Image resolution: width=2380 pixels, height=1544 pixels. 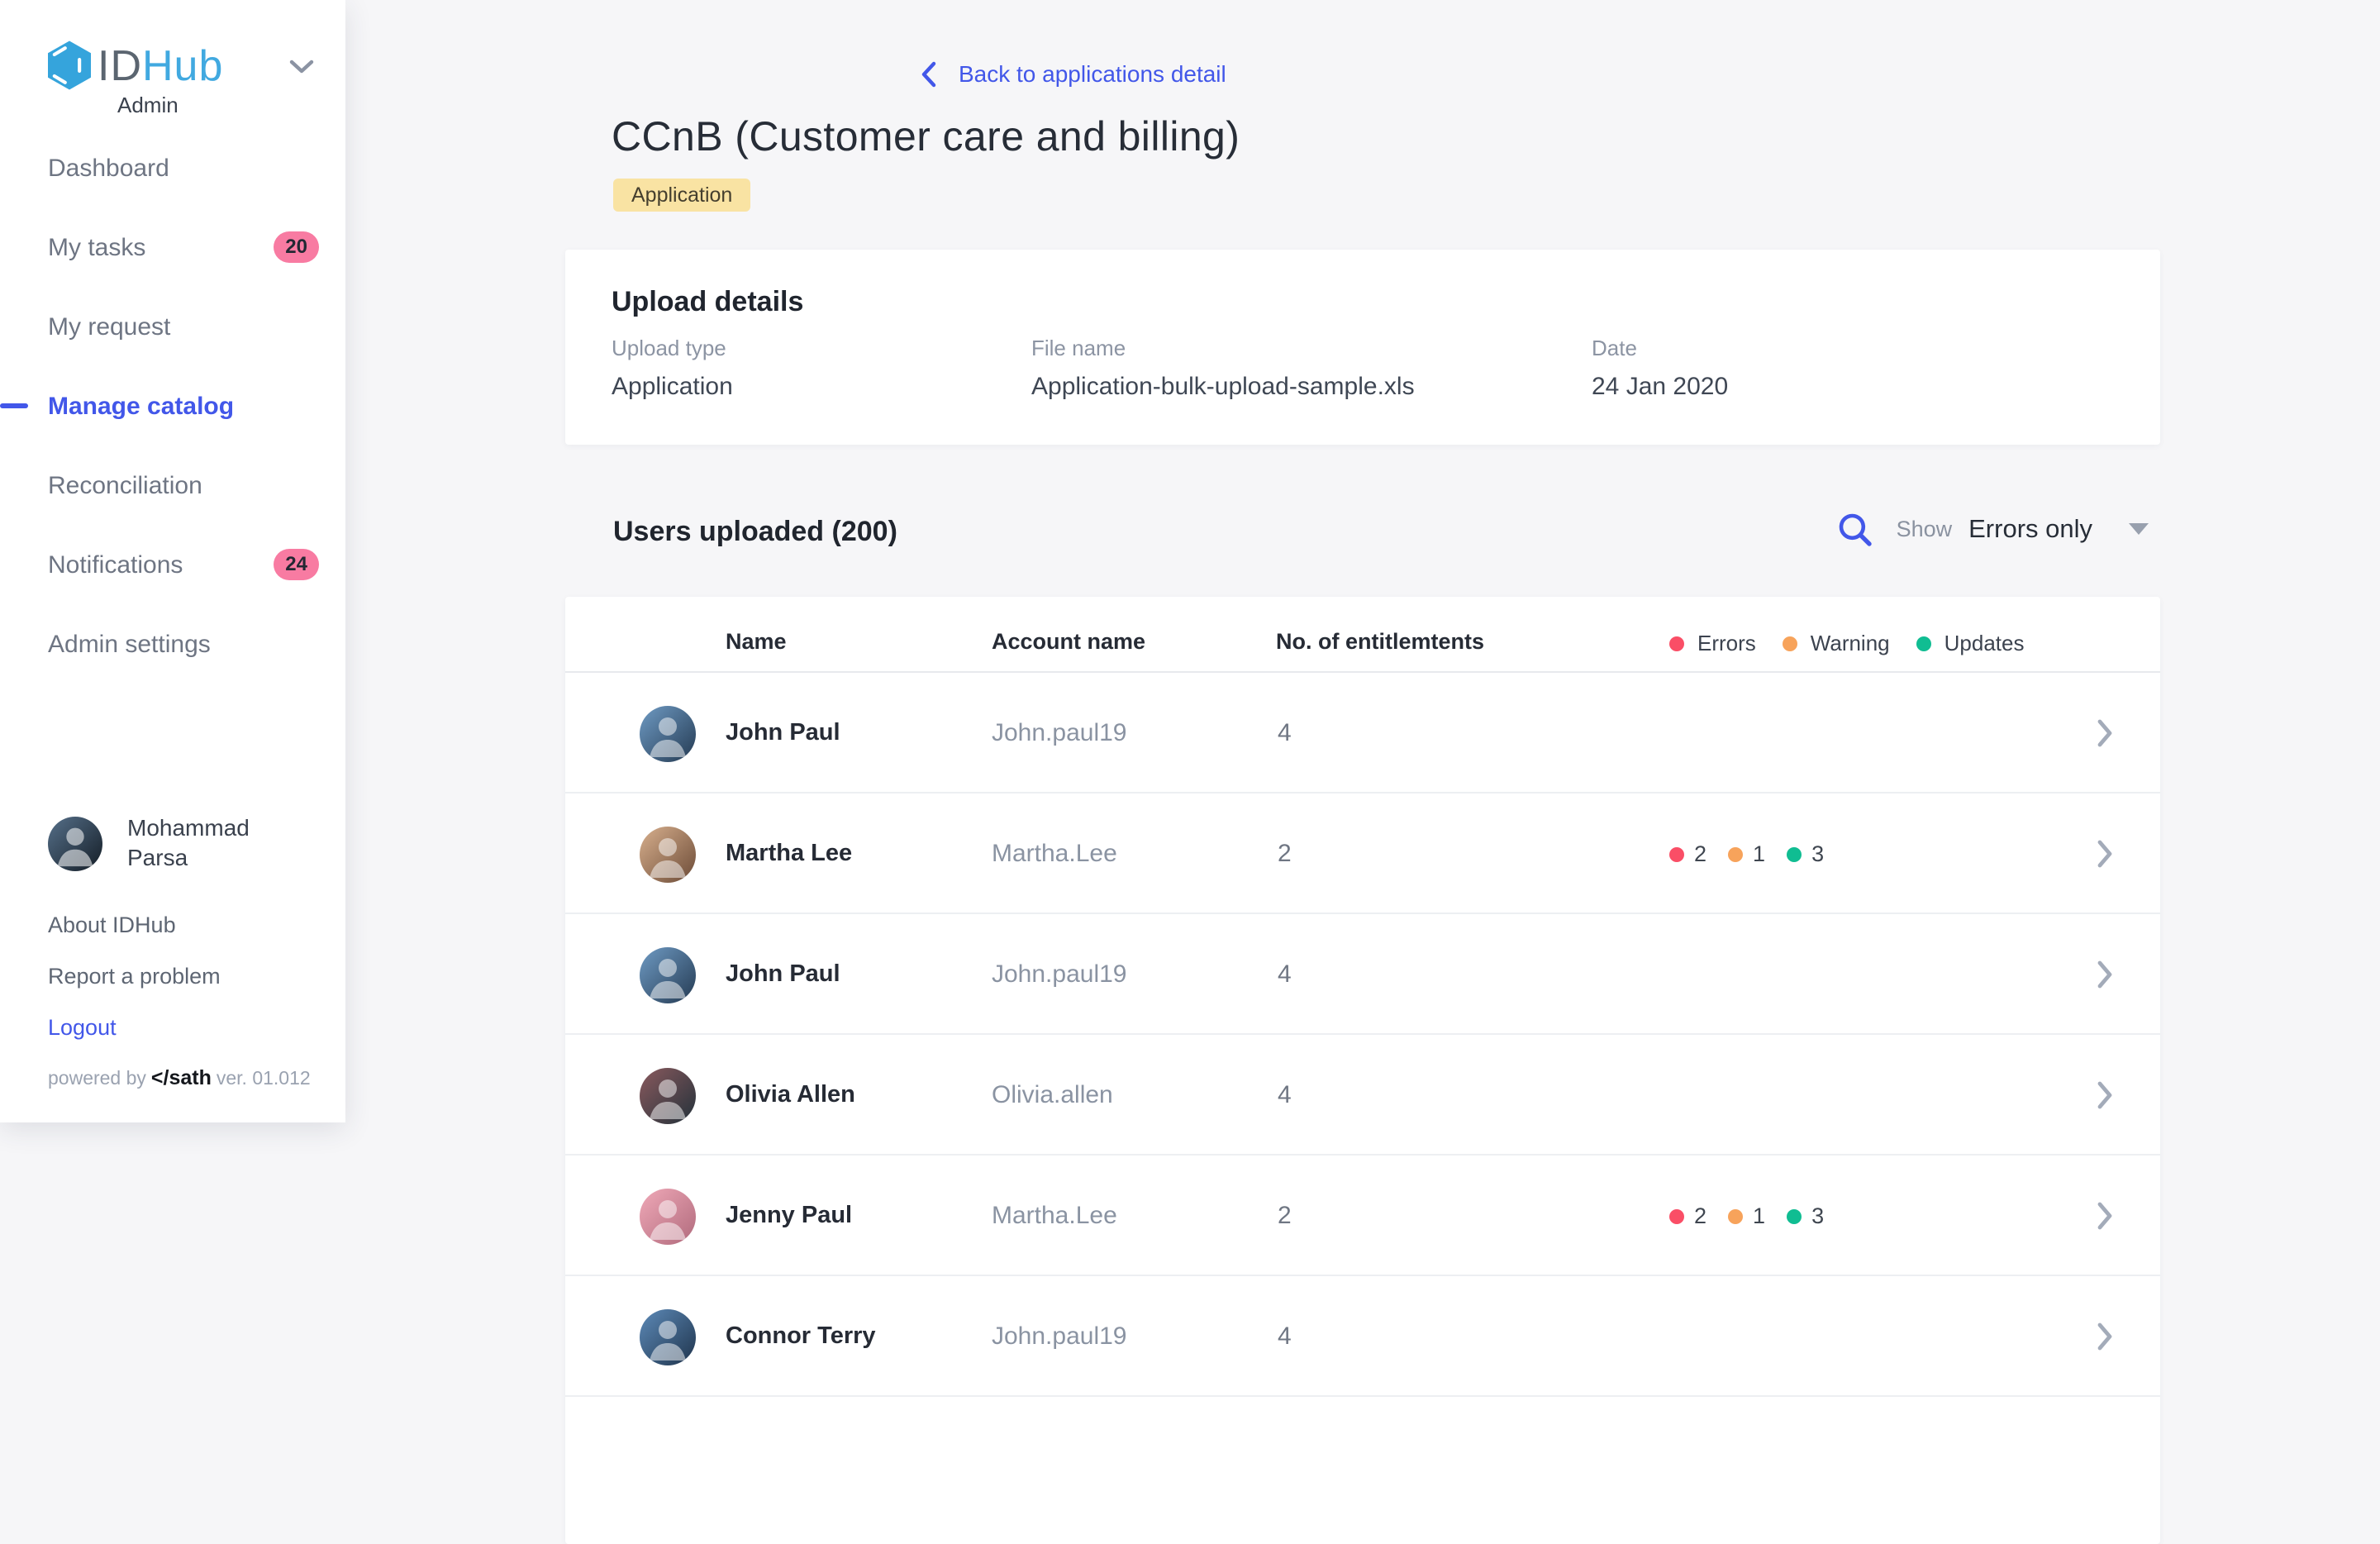 I want to click on page-title: CCnB (Customer care and billing), so click(x=926, y=137).